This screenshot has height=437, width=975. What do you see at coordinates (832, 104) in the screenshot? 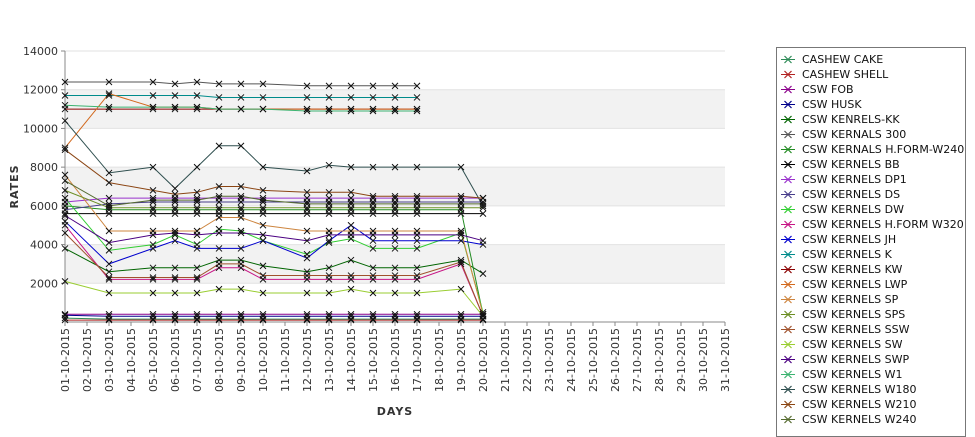
I see `legend-label: CSW HUSK` at bounding box center [832, 104].